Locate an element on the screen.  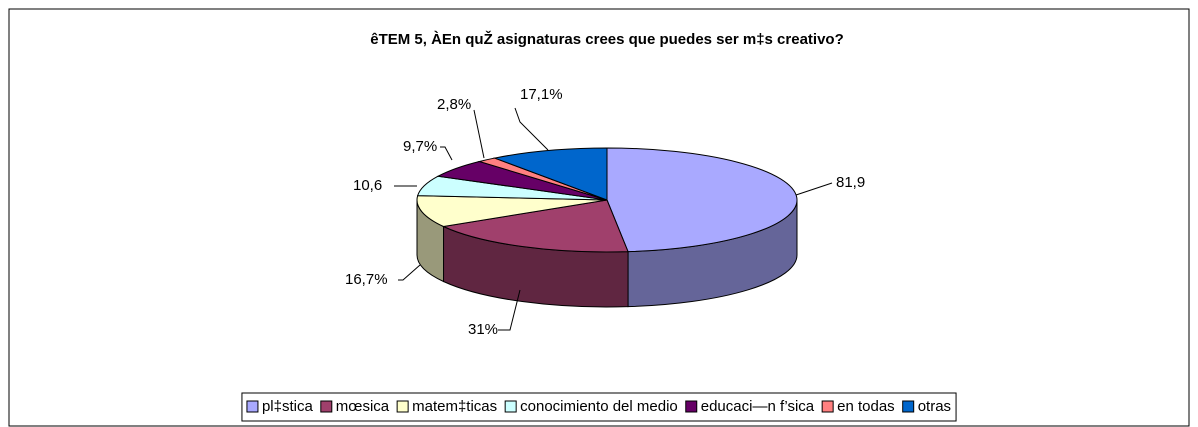
legend-box is located at coordinates (599, 407).